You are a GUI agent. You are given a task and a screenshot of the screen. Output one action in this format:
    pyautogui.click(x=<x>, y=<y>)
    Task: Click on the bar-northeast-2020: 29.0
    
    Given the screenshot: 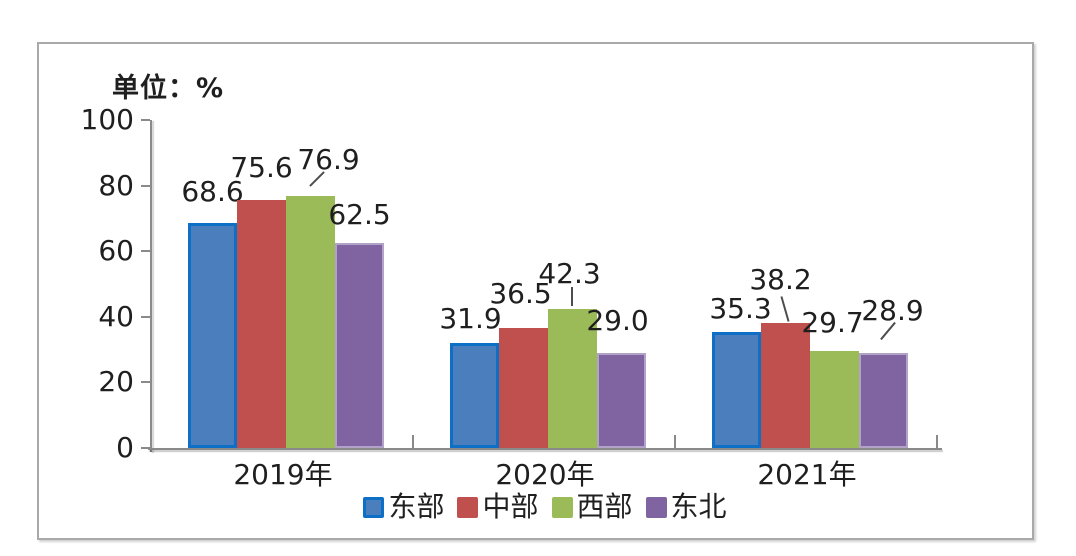 What is the action you would take?
    pyautogui.click(x=617, y=376)
    